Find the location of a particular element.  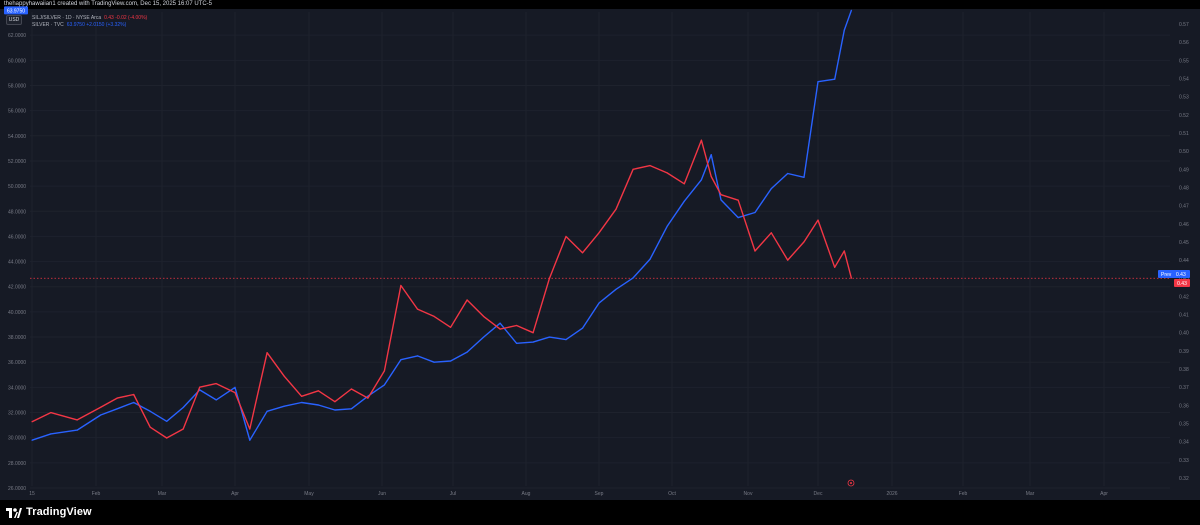

prev-close-label: Prev is located at coordinates (1166, 275).